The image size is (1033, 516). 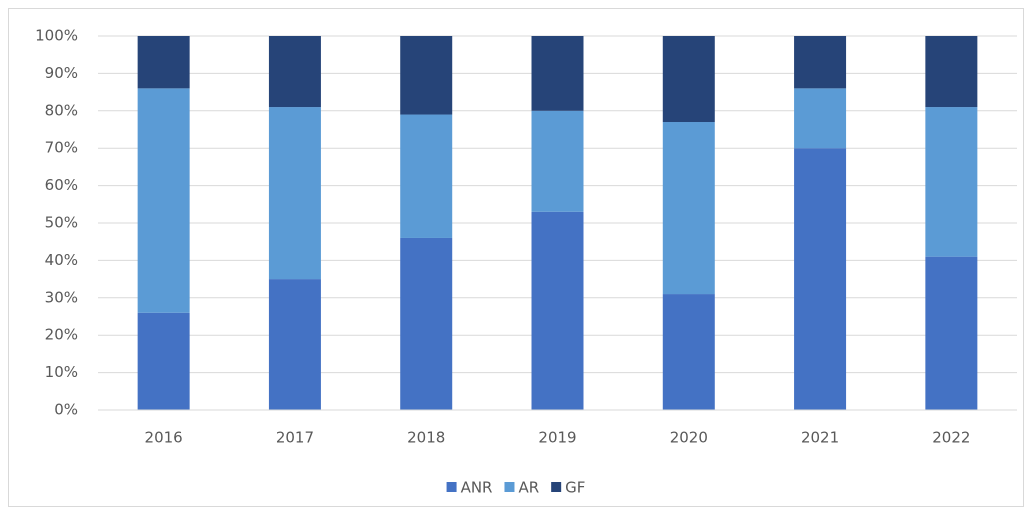 I want to click on x-tick-label: 2021, so click(x=820, y=438).